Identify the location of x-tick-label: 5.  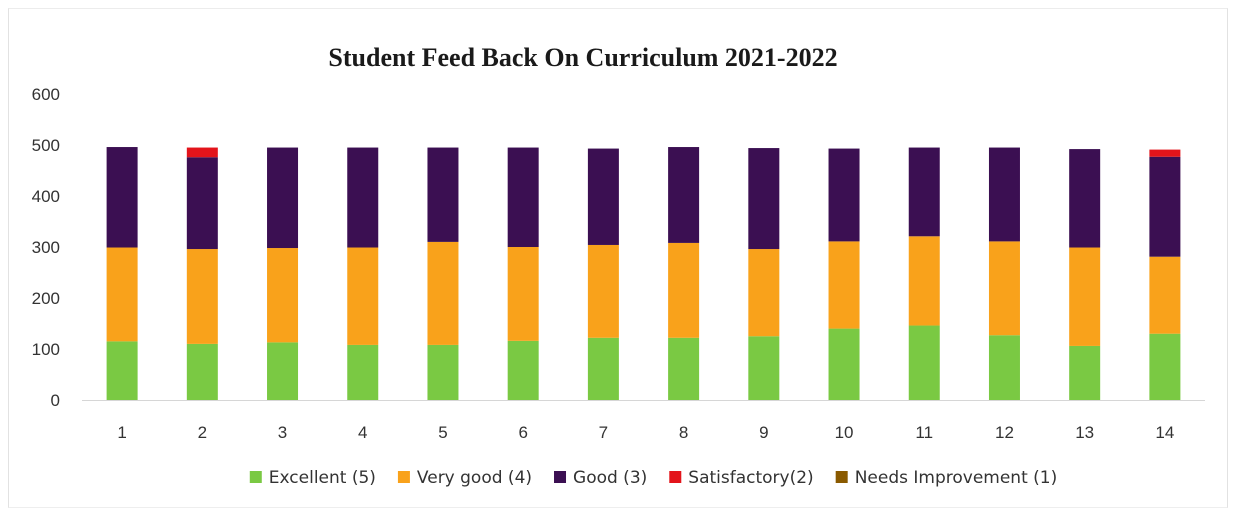
(442, 432).